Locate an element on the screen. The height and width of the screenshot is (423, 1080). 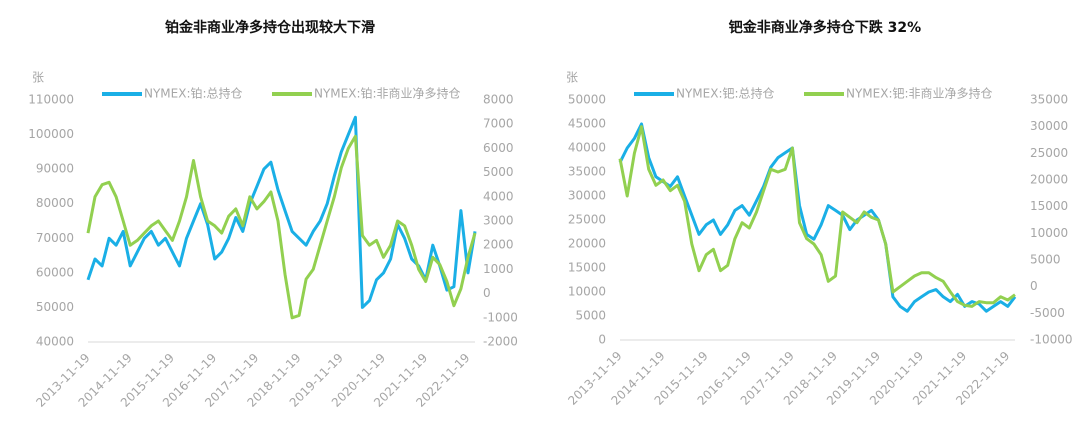
y2-tick-label: 2000 is located at coordinates (498, 245).